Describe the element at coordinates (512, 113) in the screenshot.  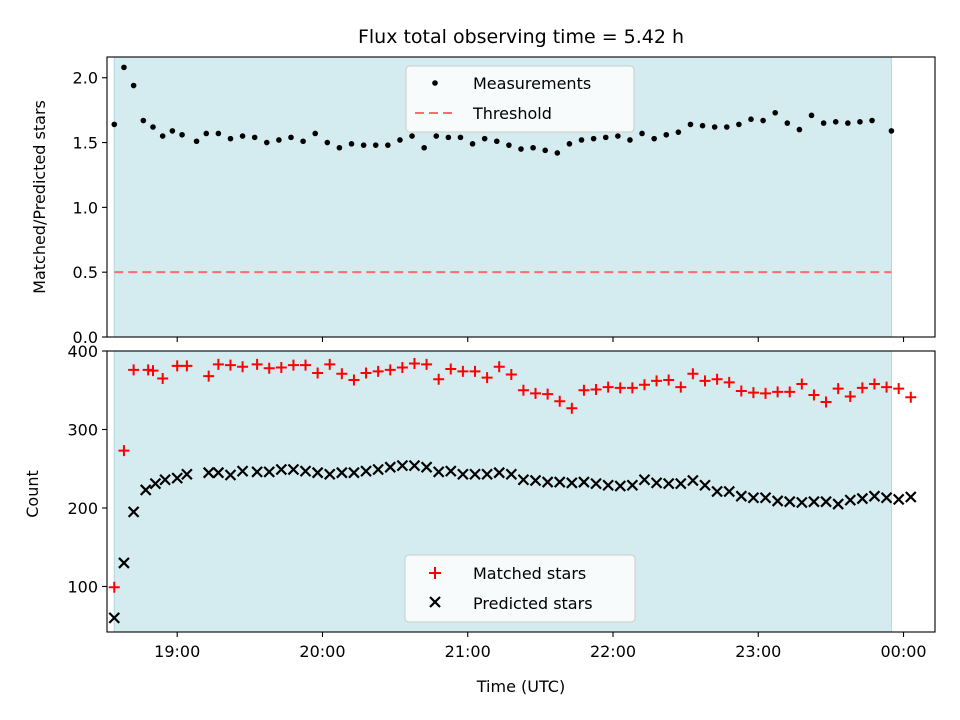
I see `threshold-legend-label: Threshold` at that location.